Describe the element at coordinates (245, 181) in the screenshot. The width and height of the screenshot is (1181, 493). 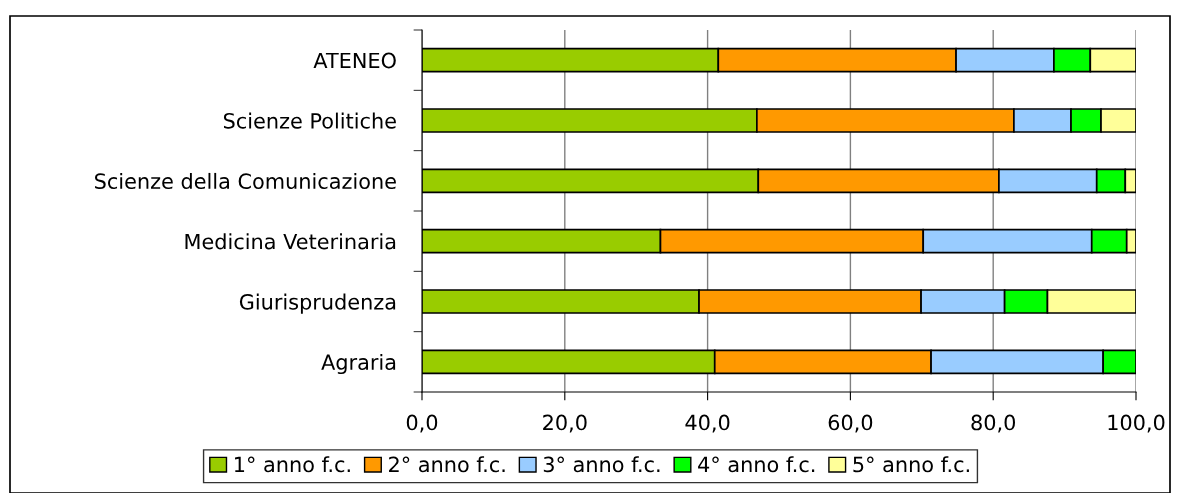
I see `y-tick-label: Scienze della Comunicazione` at that location.